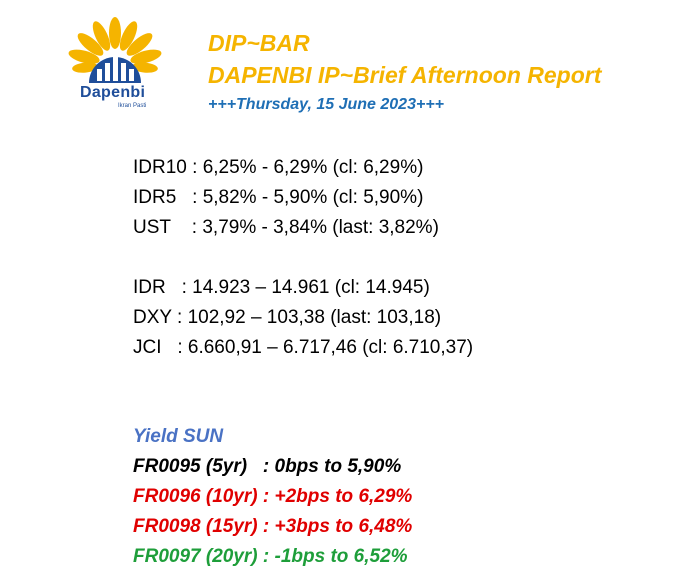 The width and height of the screenshot is (683, 585). Describe the element at coordinates (160, 167) in the screenshot. I see `rate-label: IDR10` at that location.